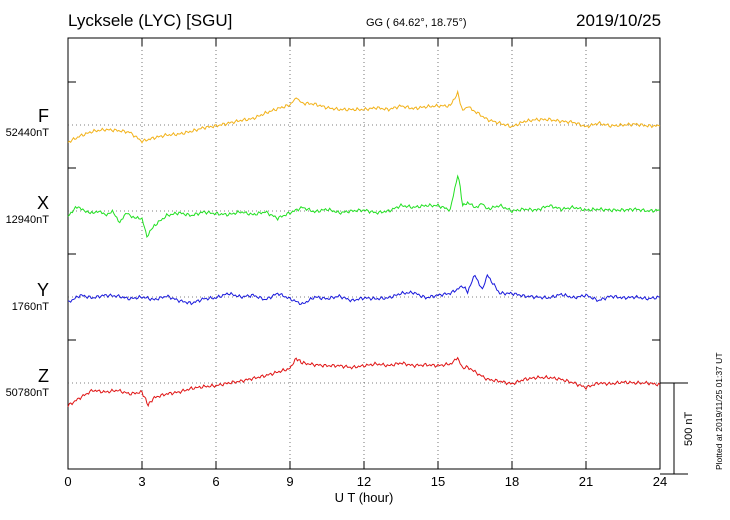  I want to click on x-tick-label: 18, so click(512, 481).